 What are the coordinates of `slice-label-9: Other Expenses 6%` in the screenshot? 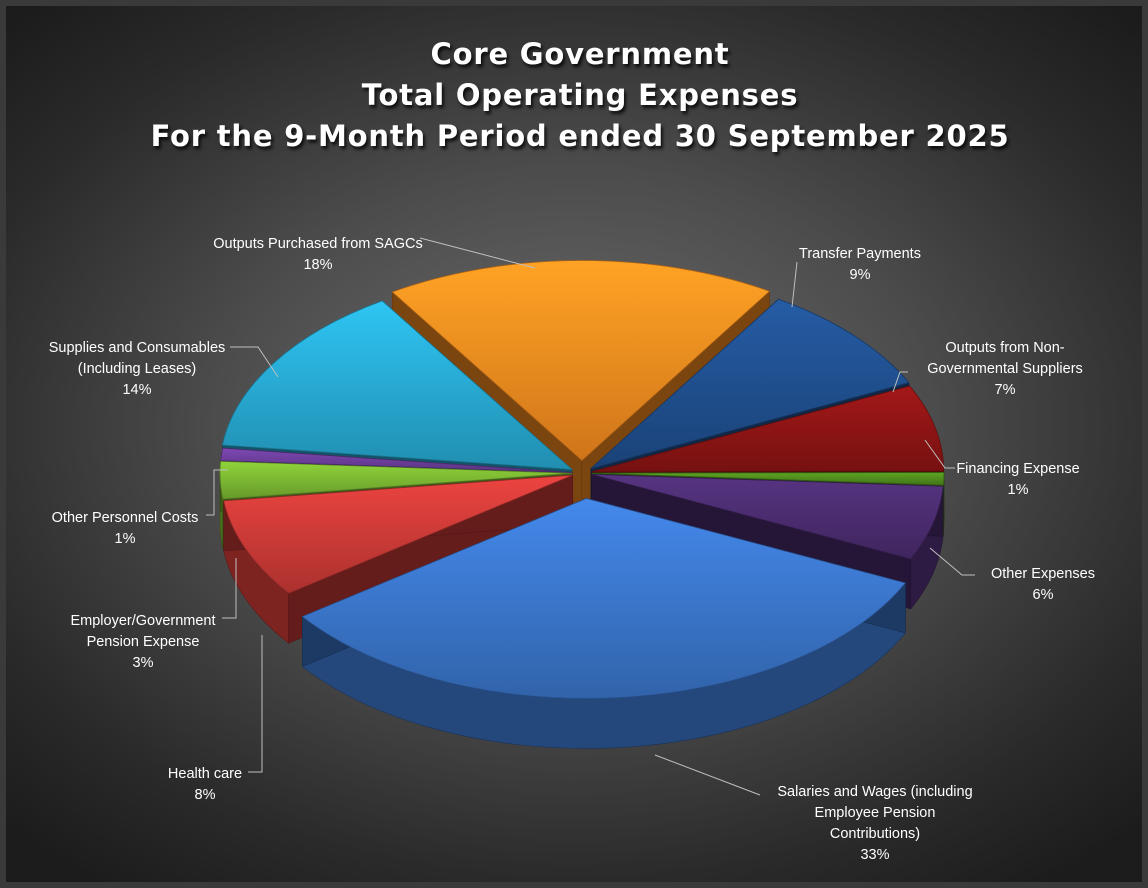 It's located at (1043, 584).